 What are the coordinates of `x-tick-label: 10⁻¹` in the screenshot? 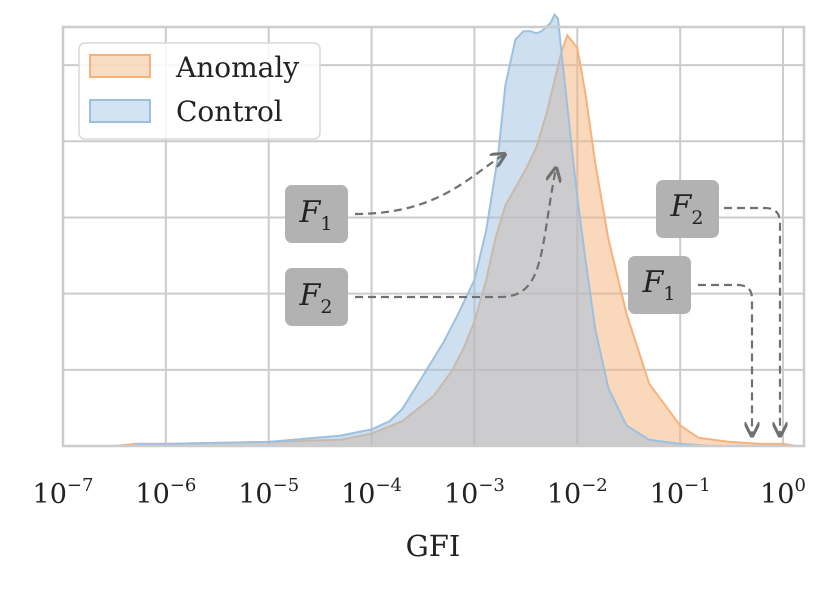 It's located at (680, 492).